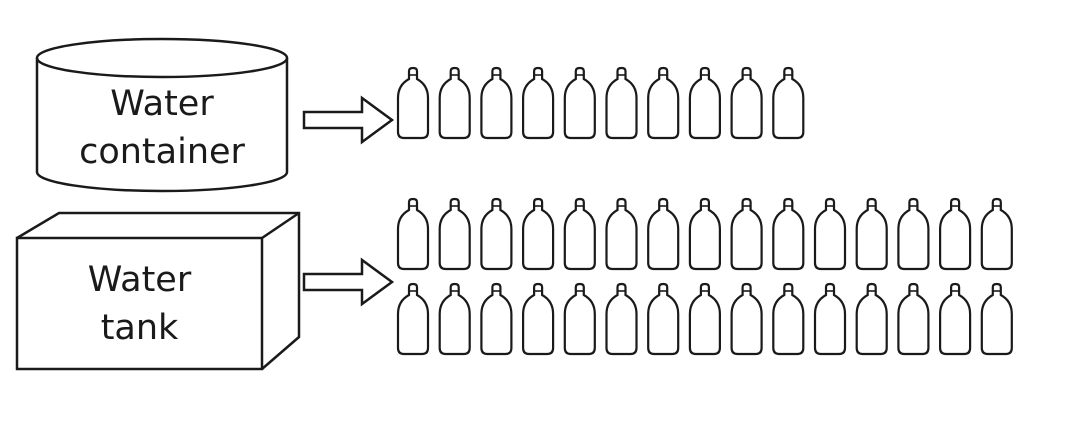 This screenshot has width=1072, height=439. What do you see at coordinates (600, 103) in the screenshot?
I see `container-bottles-group` at bounding box center [600, 103].